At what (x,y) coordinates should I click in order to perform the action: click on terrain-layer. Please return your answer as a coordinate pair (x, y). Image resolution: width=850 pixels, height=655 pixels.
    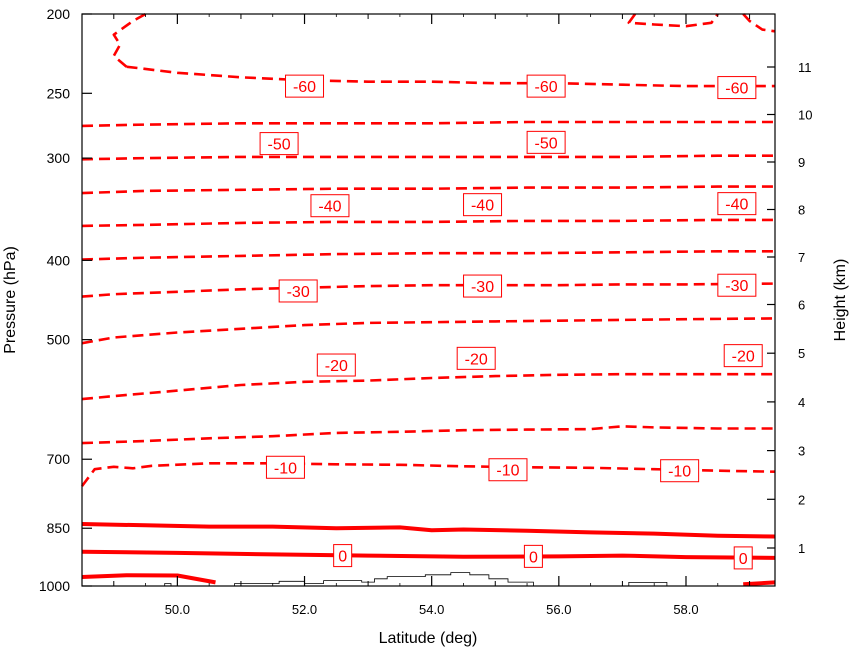
    Looking at the image, I should click on (416, 579).